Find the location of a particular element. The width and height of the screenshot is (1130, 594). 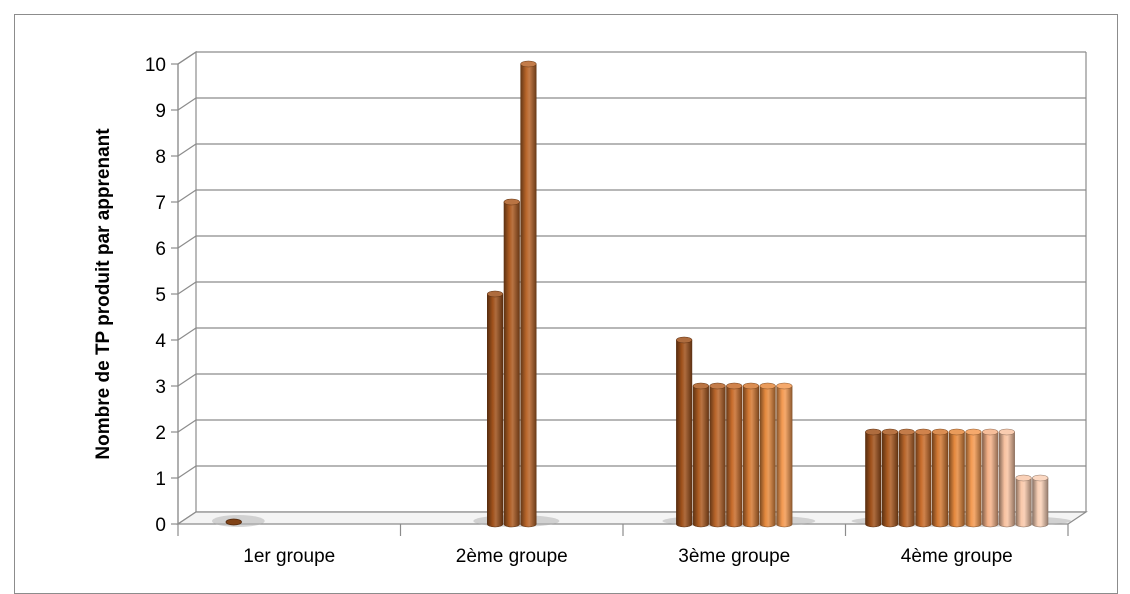

y-tick-label: 8 is located at coordinates (160, 157).